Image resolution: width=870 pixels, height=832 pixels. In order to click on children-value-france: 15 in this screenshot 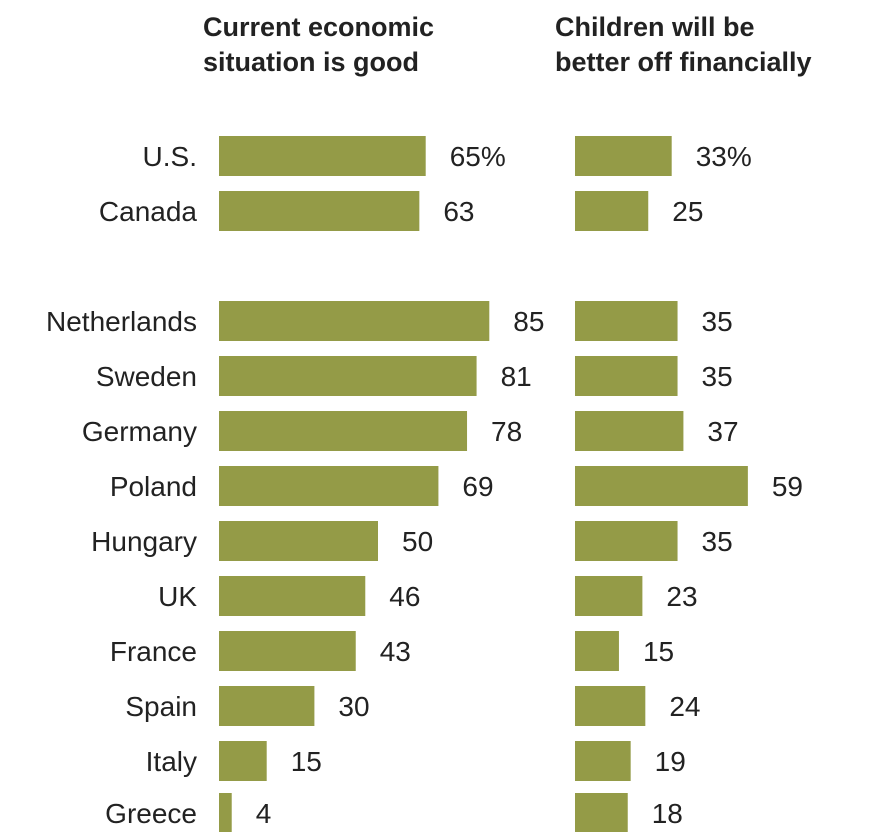, I will do `click(658, 651)`.